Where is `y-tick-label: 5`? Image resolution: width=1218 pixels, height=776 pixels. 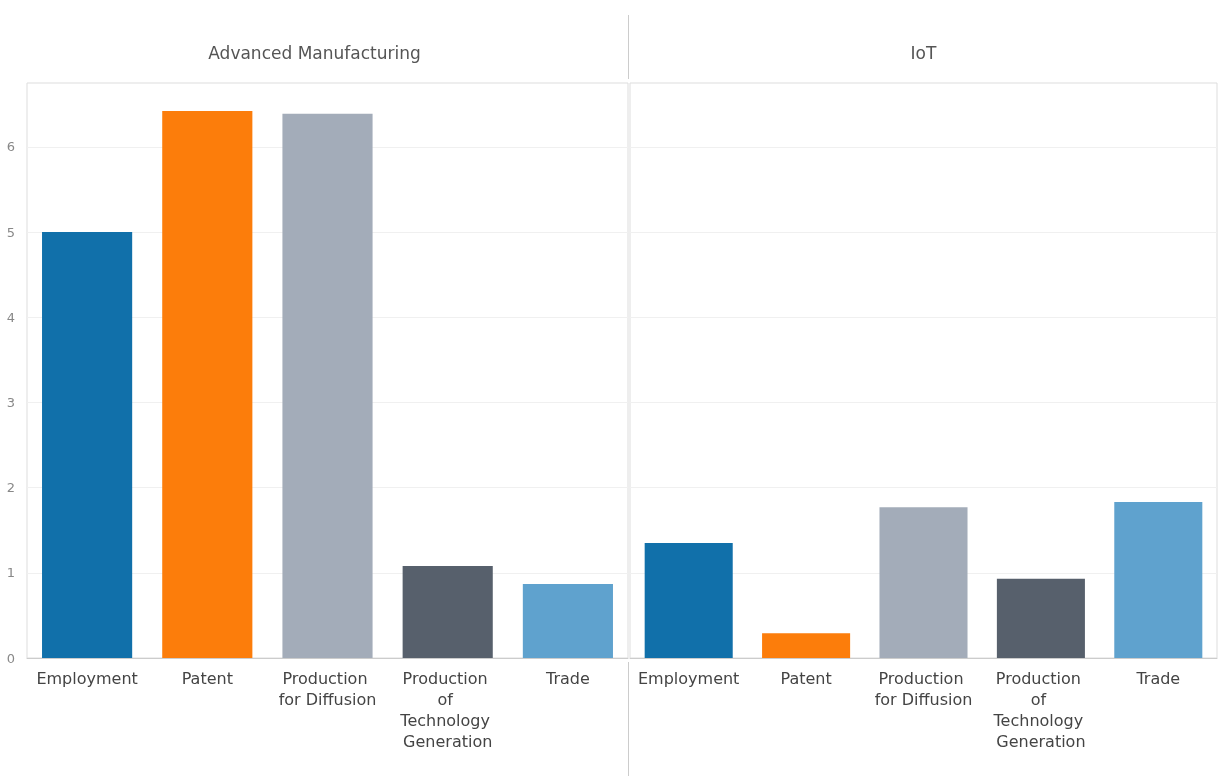
y-tick-label: 5 is located at coordinates (10, 232).